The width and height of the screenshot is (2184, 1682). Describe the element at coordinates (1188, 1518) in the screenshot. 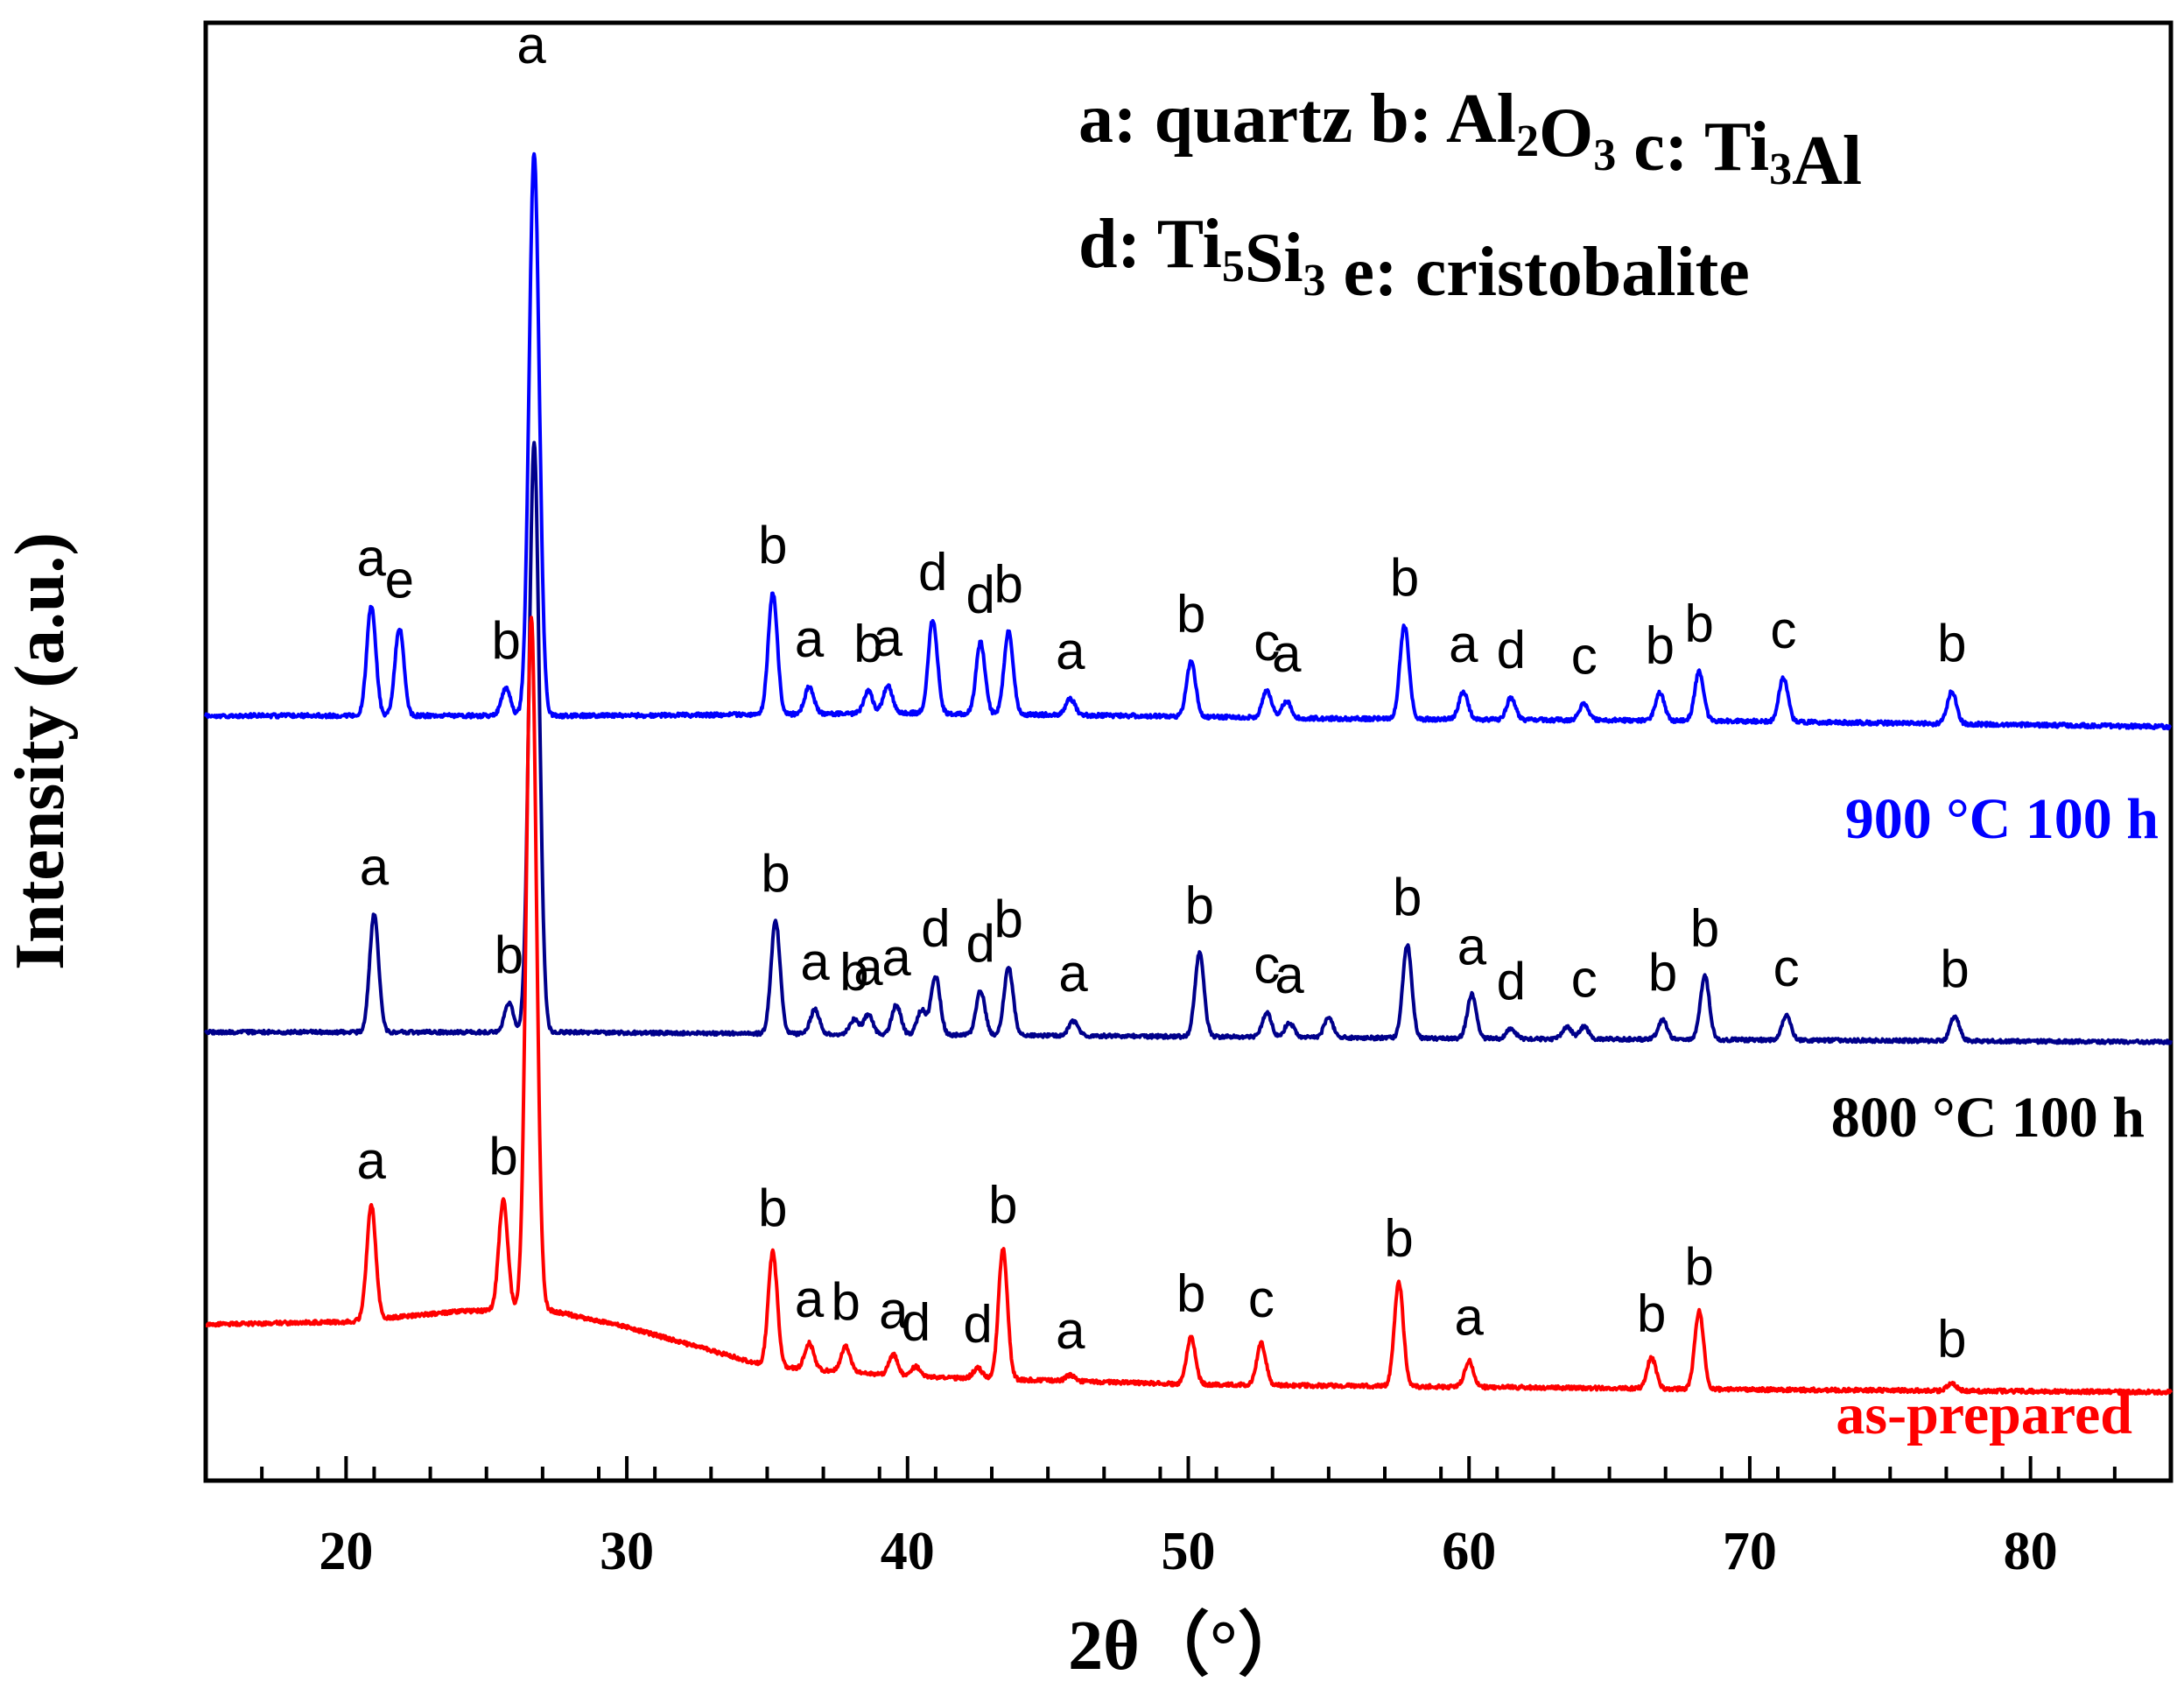

I see `x-axis-ticks: 20 30 40 50 60 70 80` at that location.